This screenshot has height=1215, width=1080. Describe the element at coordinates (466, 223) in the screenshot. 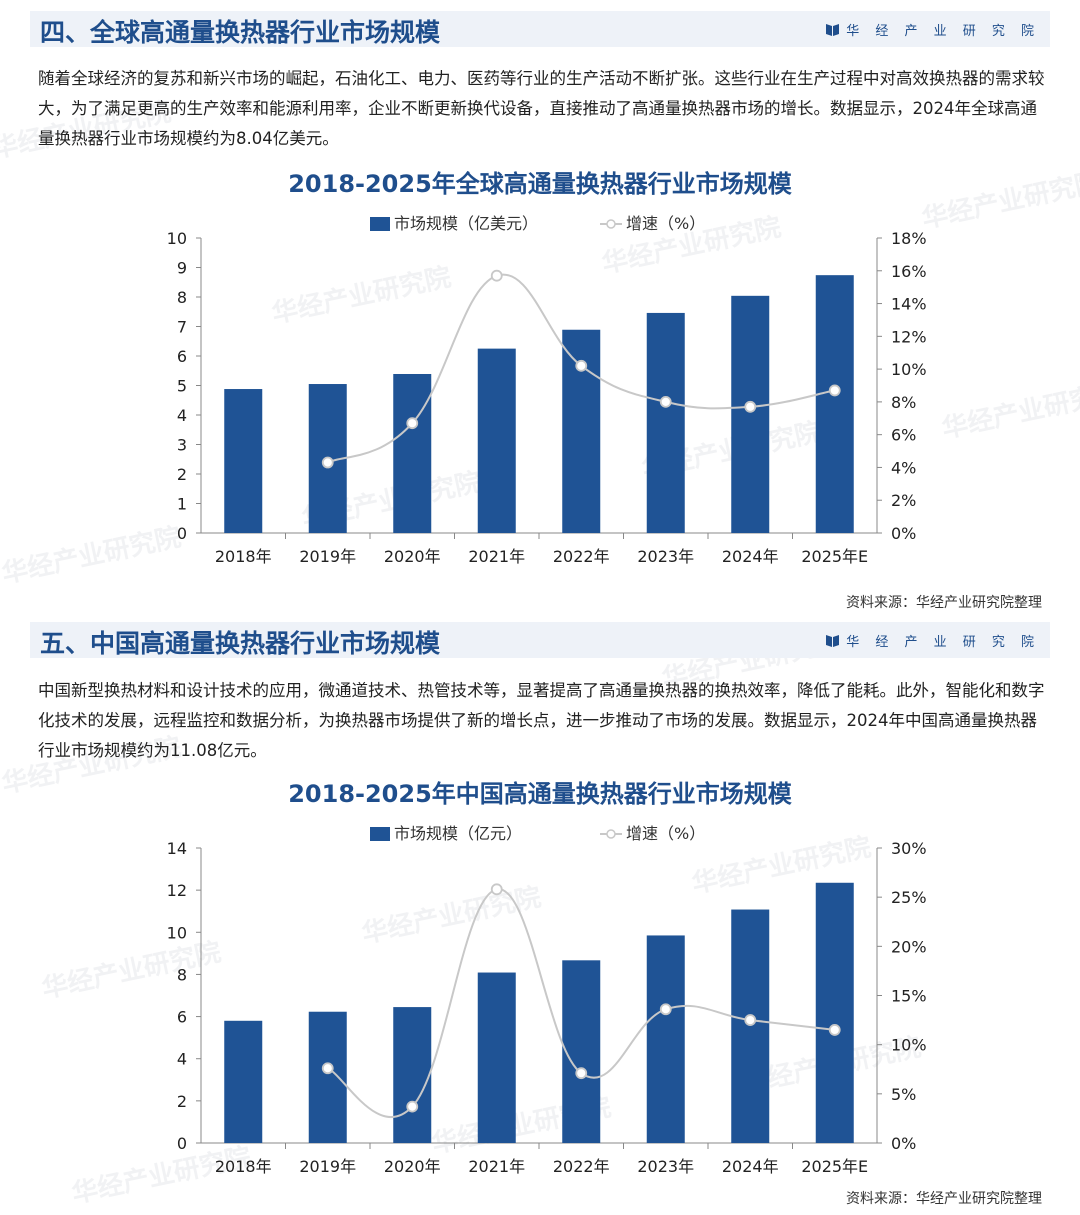

I see `legend-label-bar: 市场规模（亿美元）` at that location.